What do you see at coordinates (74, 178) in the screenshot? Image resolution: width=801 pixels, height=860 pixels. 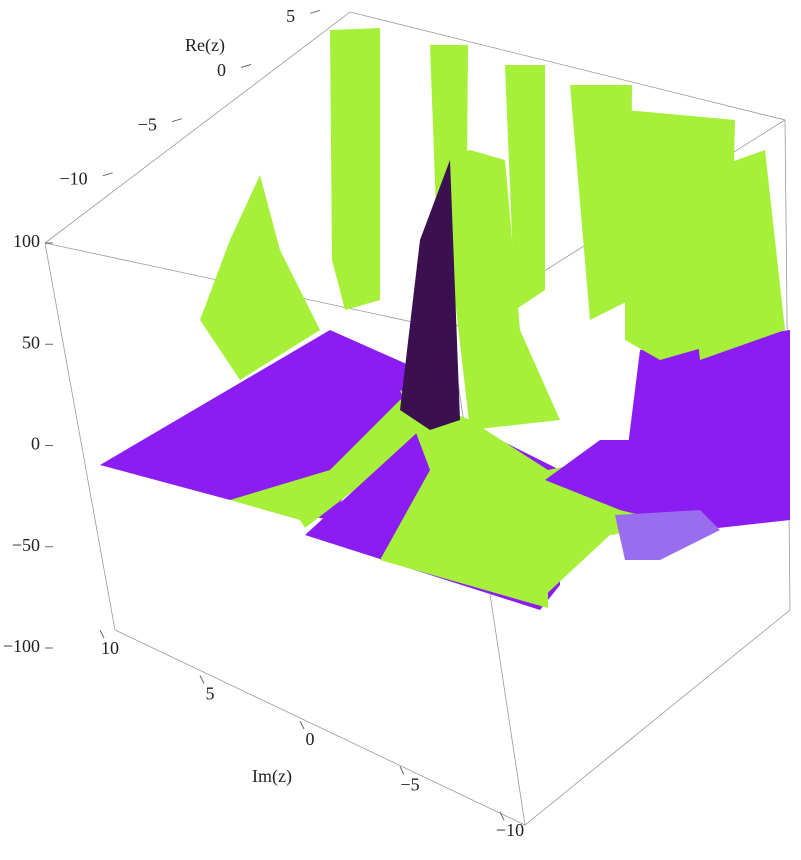 I see `x-tick-label: −10` at bounding box center [74, 178].